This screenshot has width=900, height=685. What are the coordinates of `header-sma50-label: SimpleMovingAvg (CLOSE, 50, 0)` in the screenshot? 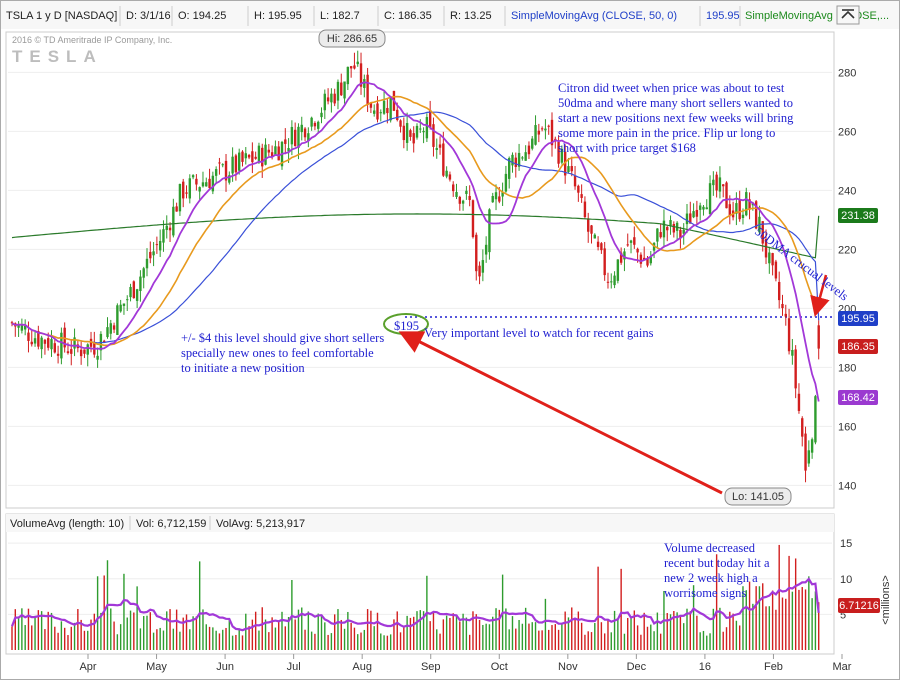 It's located at (594, 16).